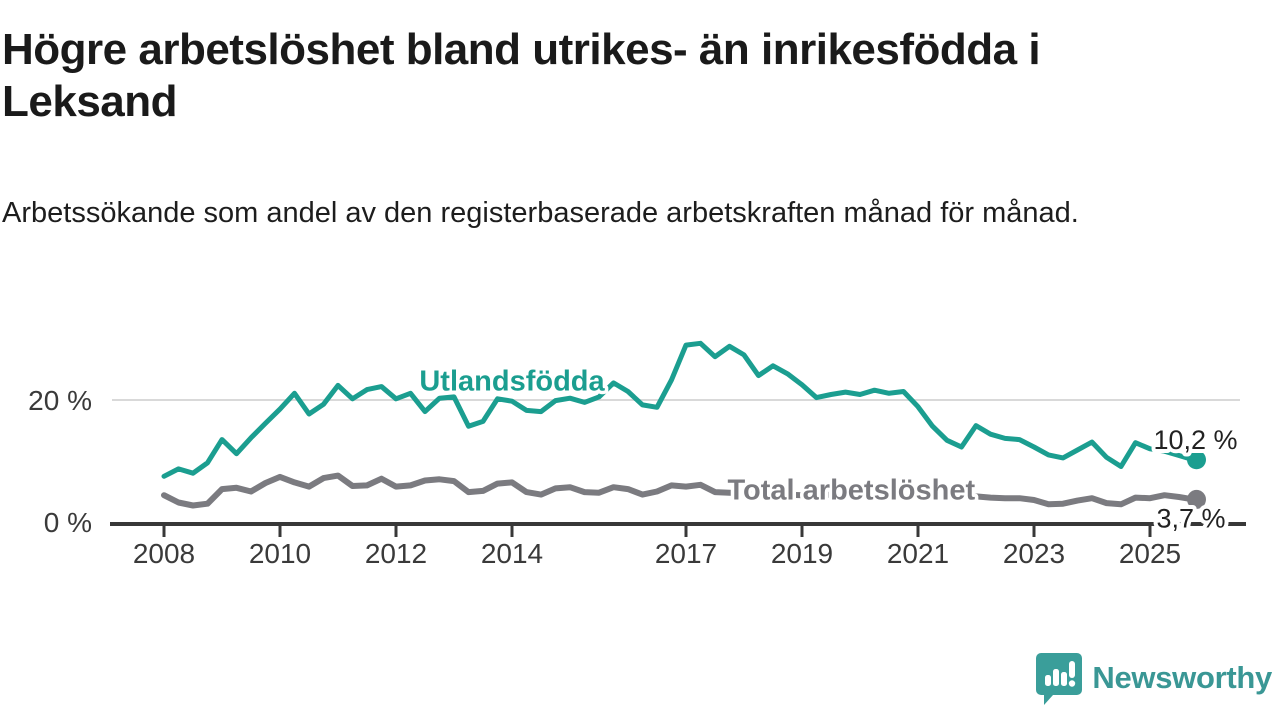 The width and height of the screenshot is (1280, 720). Describe the element at coordinates (60, 400) in the screenshot. I see `y-tick-label-20: 20 %` at that location.